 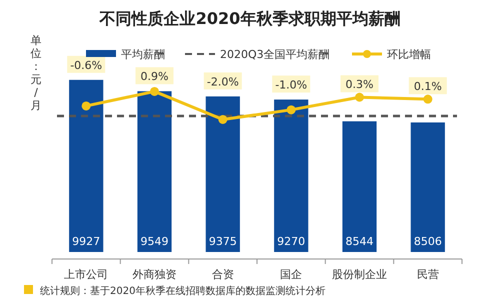 I want to click on chart-title: 不同性质企业2020年秋季求职期平均薪酬, so click(x=249, y=18).